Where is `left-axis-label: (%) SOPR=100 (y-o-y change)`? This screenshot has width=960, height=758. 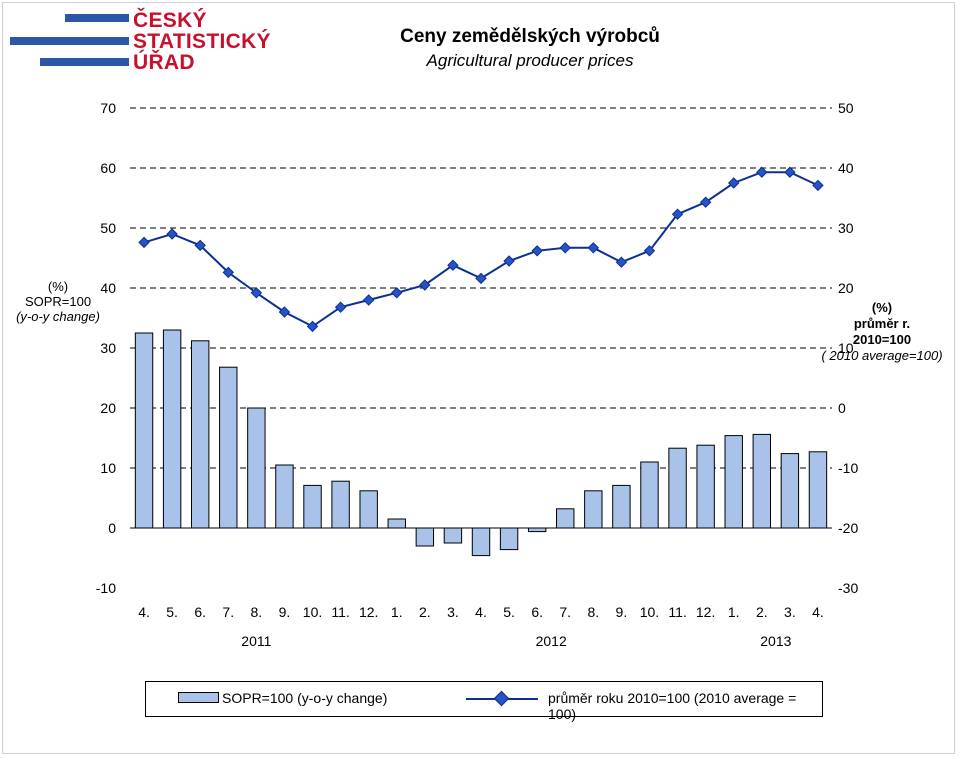
left-axis-label: (%) SOPR=100 (y-o-y change) is located at coordinates (58, 301).